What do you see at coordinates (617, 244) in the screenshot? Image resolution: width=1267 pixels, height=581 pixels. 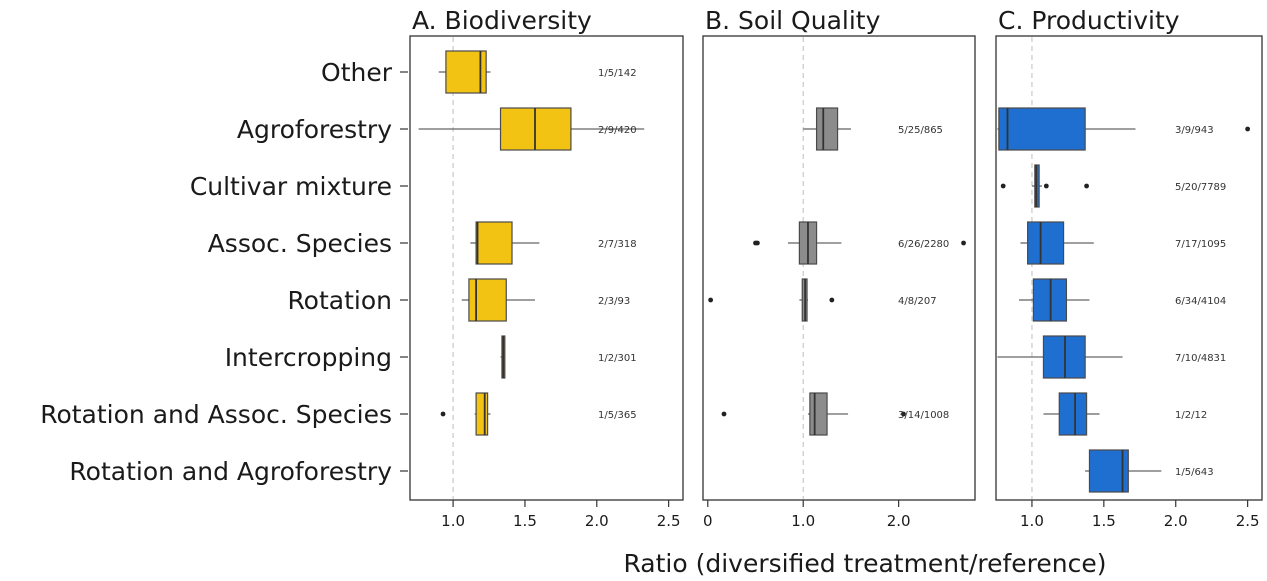 I see `sample-size-label: 2/7/318` at bounding box center [617, 244].